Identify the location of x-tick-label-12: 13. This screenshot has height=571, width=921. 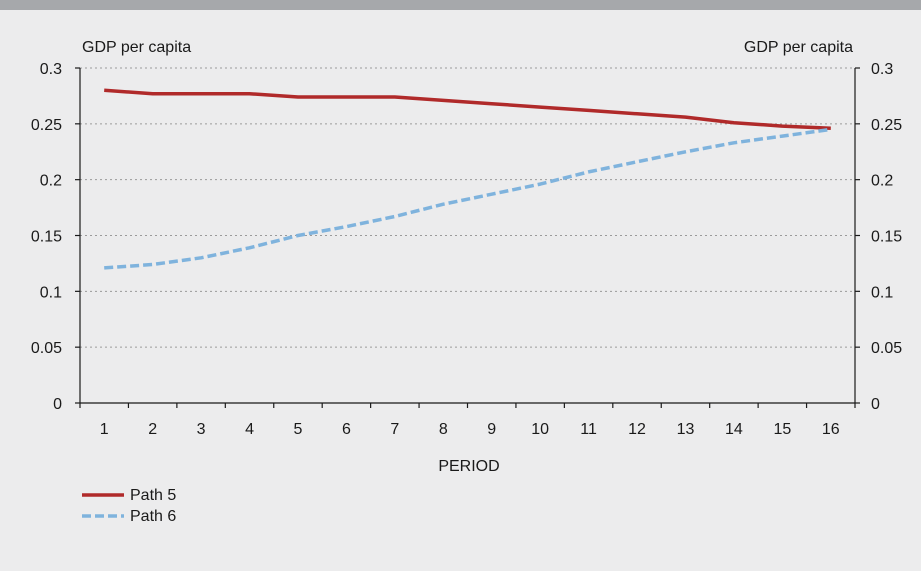
(686, 429).